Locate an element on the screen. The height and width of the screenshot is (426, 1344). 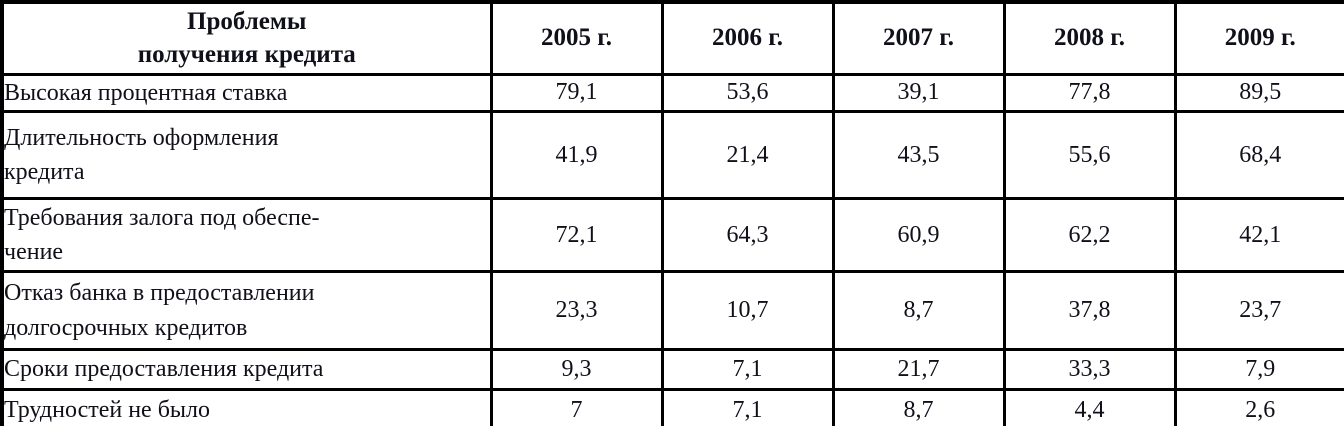
table-row: Трудностей не было 7 7,1 8,7 4,4 2,6 is located at coordinates (672, 407).